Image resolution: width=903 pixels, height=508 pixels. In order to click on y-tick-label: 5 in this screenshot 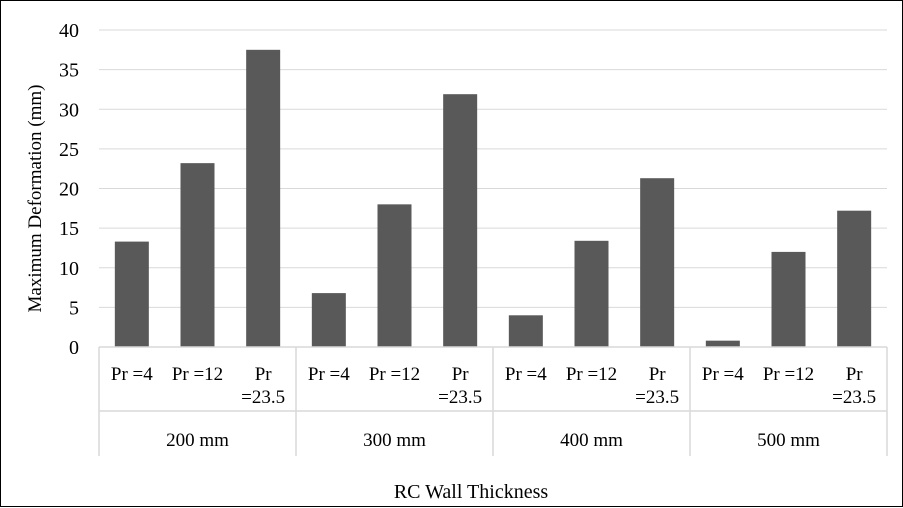, I will do `click(74, 308)`.